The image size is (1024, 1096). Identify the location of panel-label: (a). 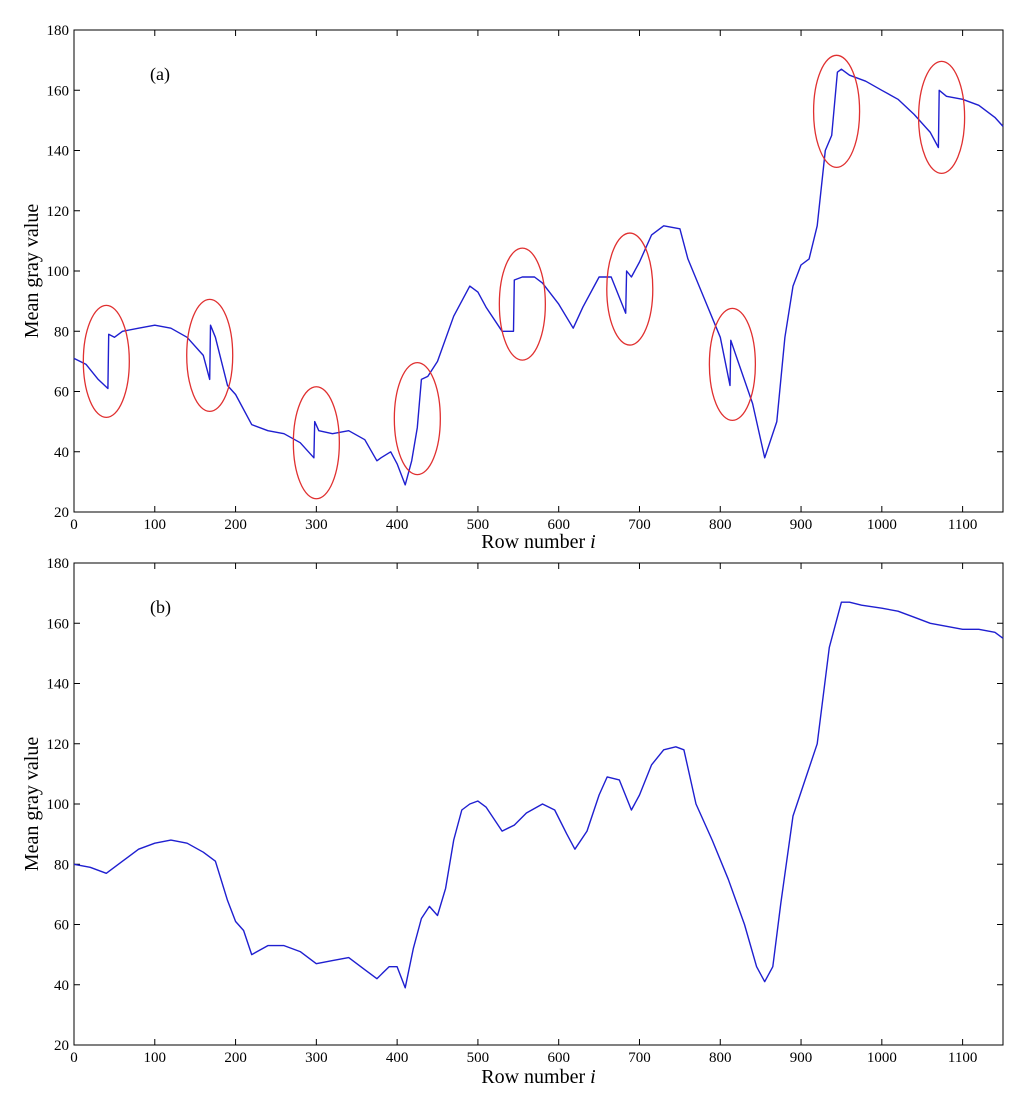
(160, 74).